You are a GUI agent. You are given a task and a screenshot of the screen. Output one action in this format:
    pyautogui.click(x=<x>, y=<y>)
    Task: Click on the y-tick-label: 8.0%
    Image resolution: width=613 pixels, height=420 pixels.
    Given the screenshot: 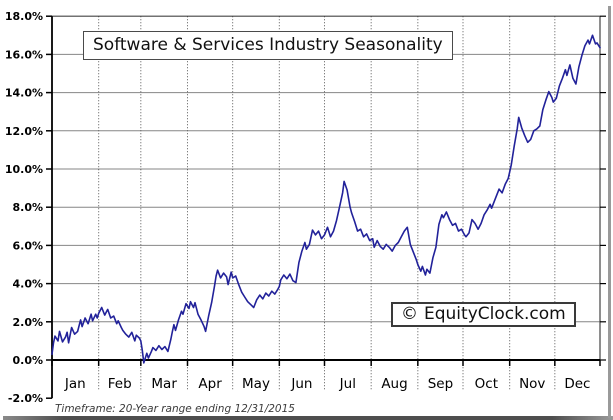 What is the action you would take?
    pyautogui.click(x=27, y=207)
    